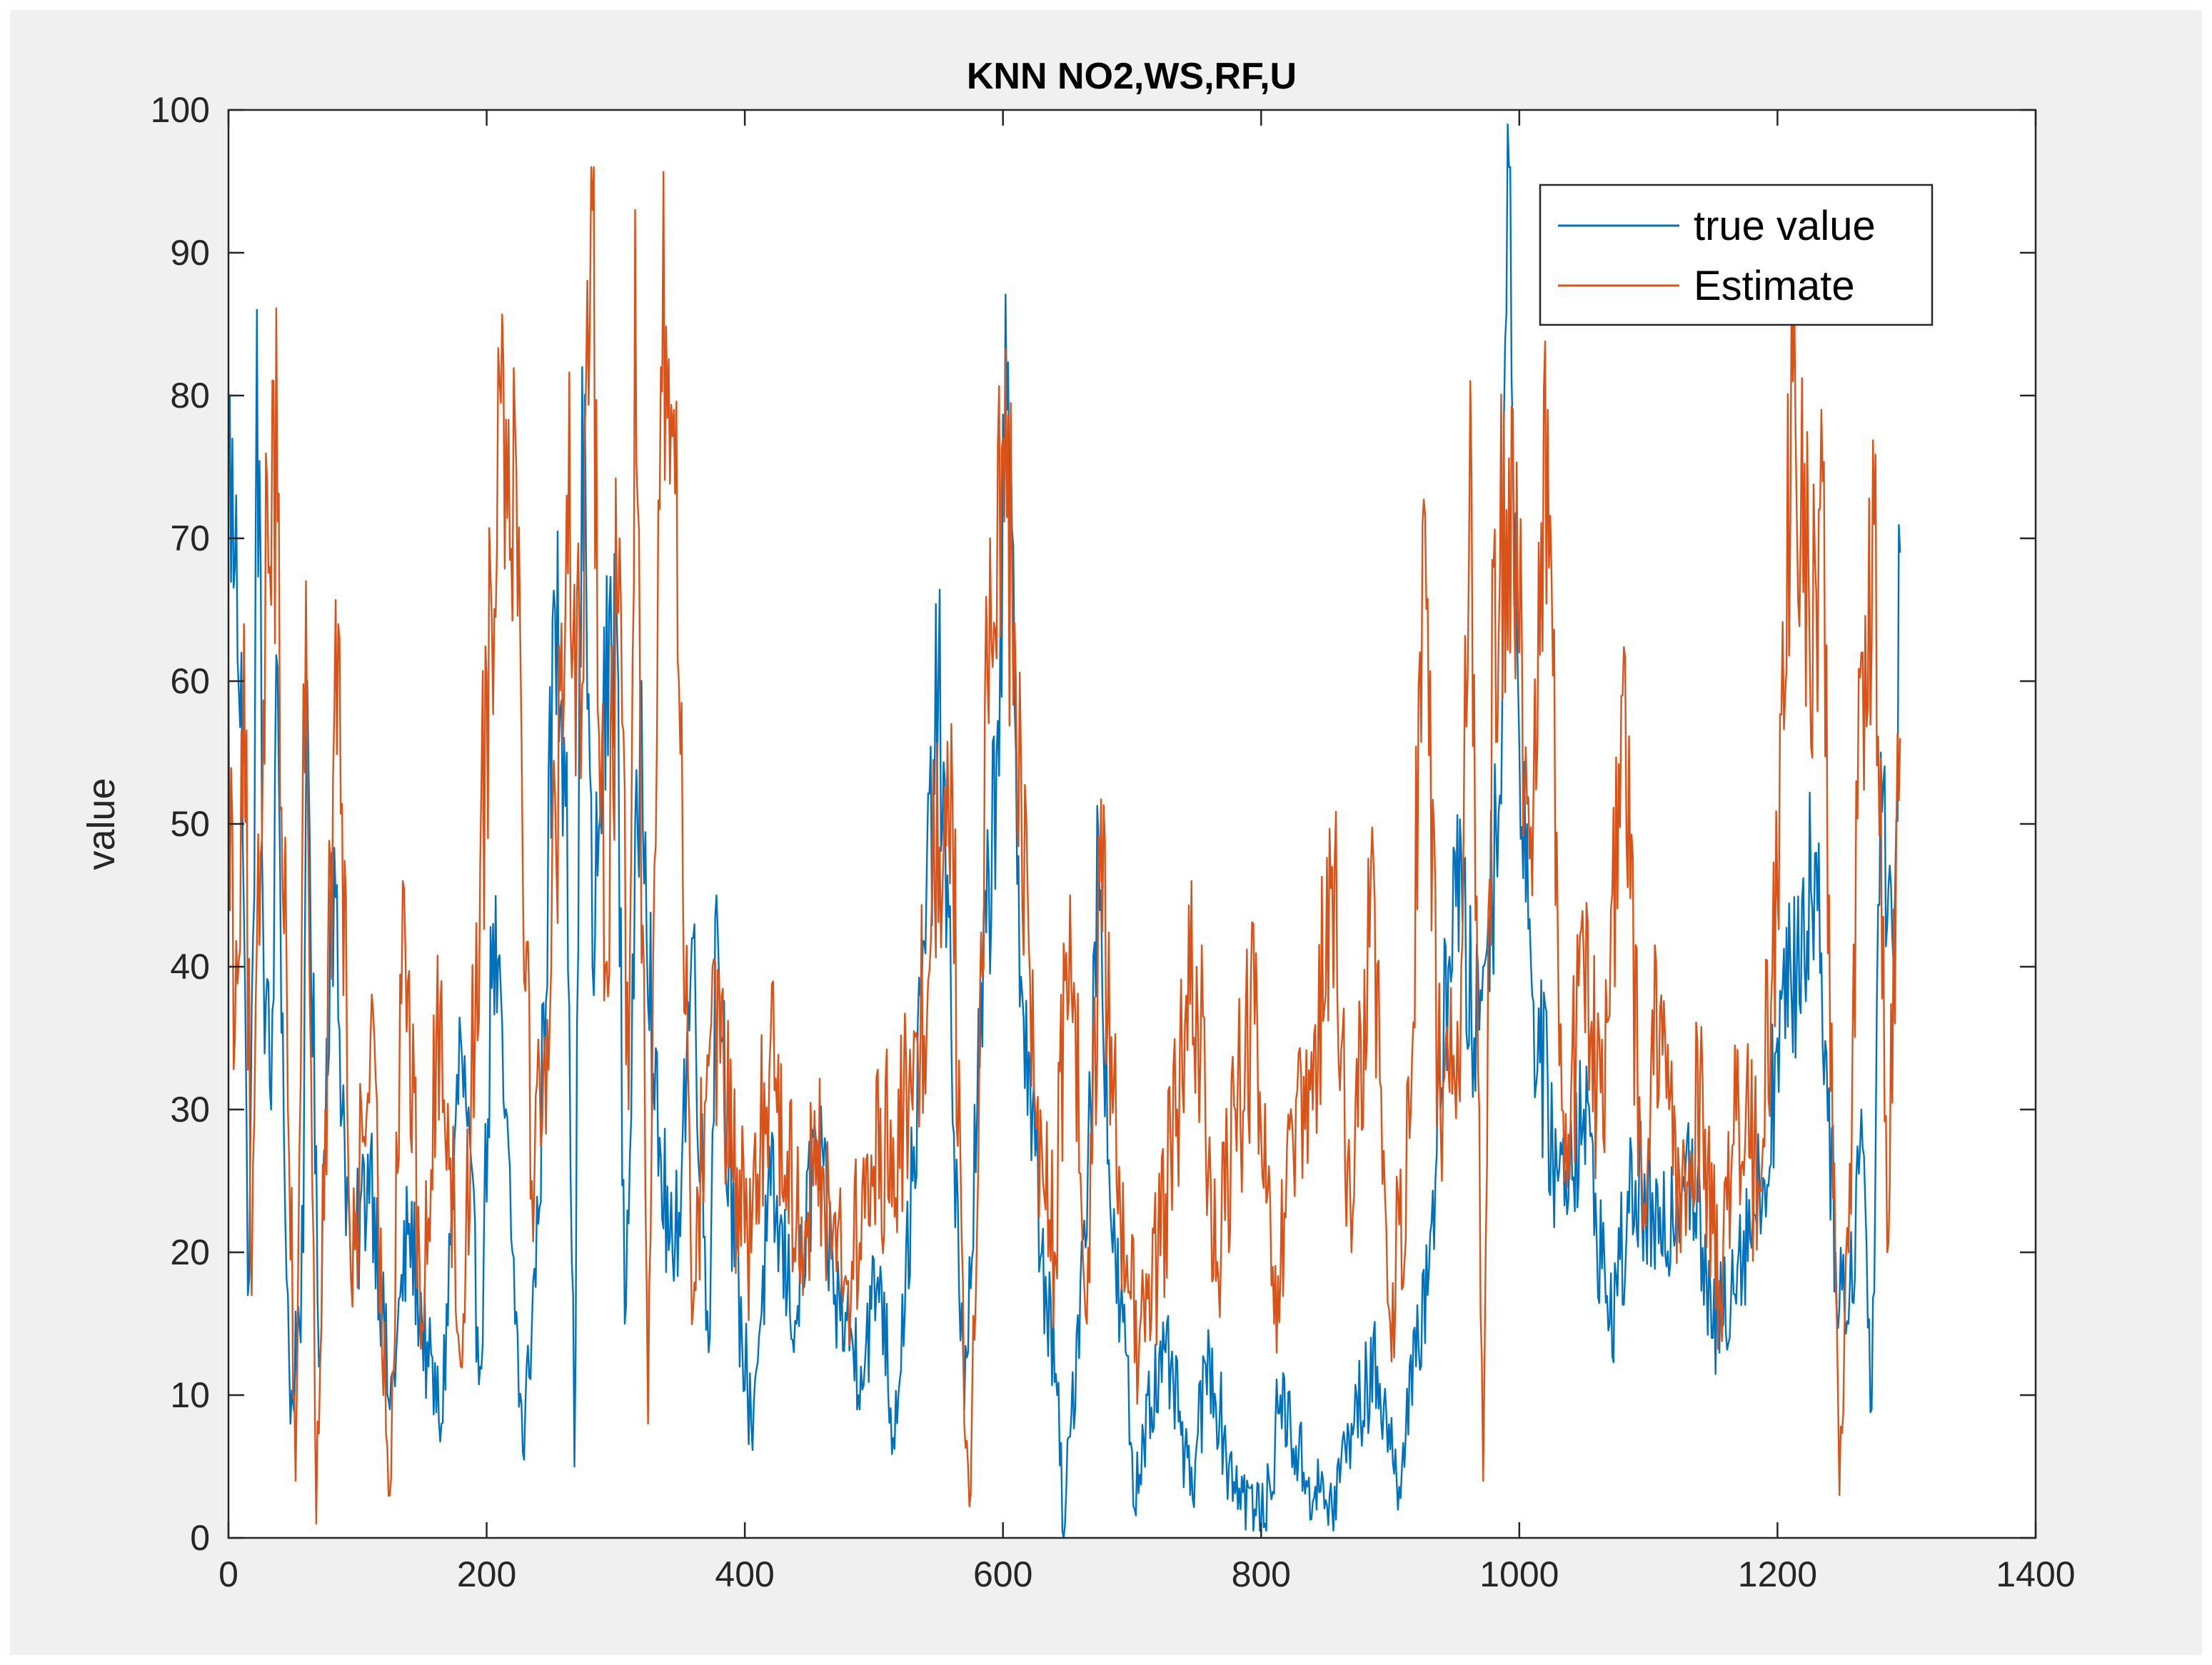 This screenshot has height=1665, width=2212. Describe the element at coordinates (190, 253) in the screenshot. I see `y-tick-label: 90` at that location.